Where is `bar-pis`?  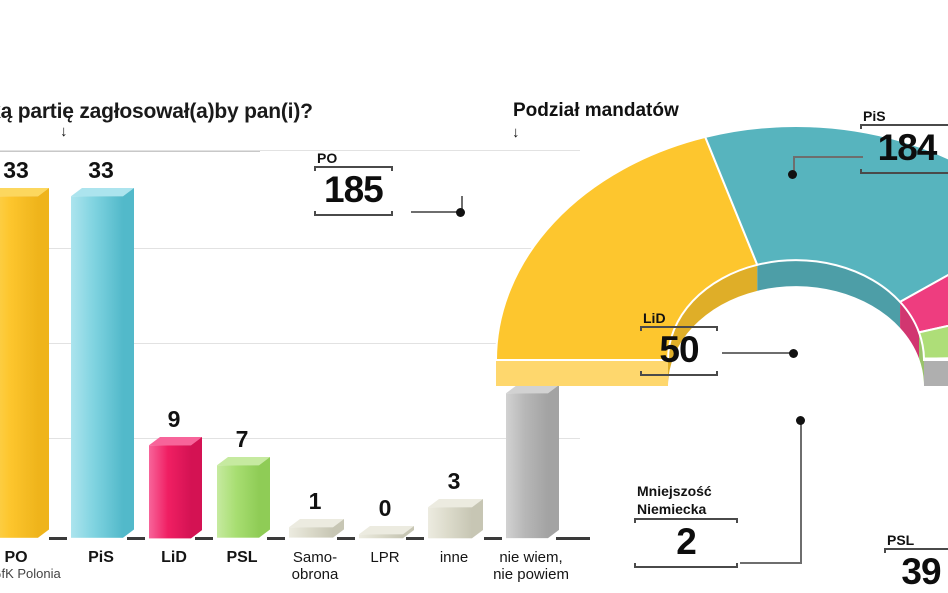
bar-pis is located at coordinates (102, 364).